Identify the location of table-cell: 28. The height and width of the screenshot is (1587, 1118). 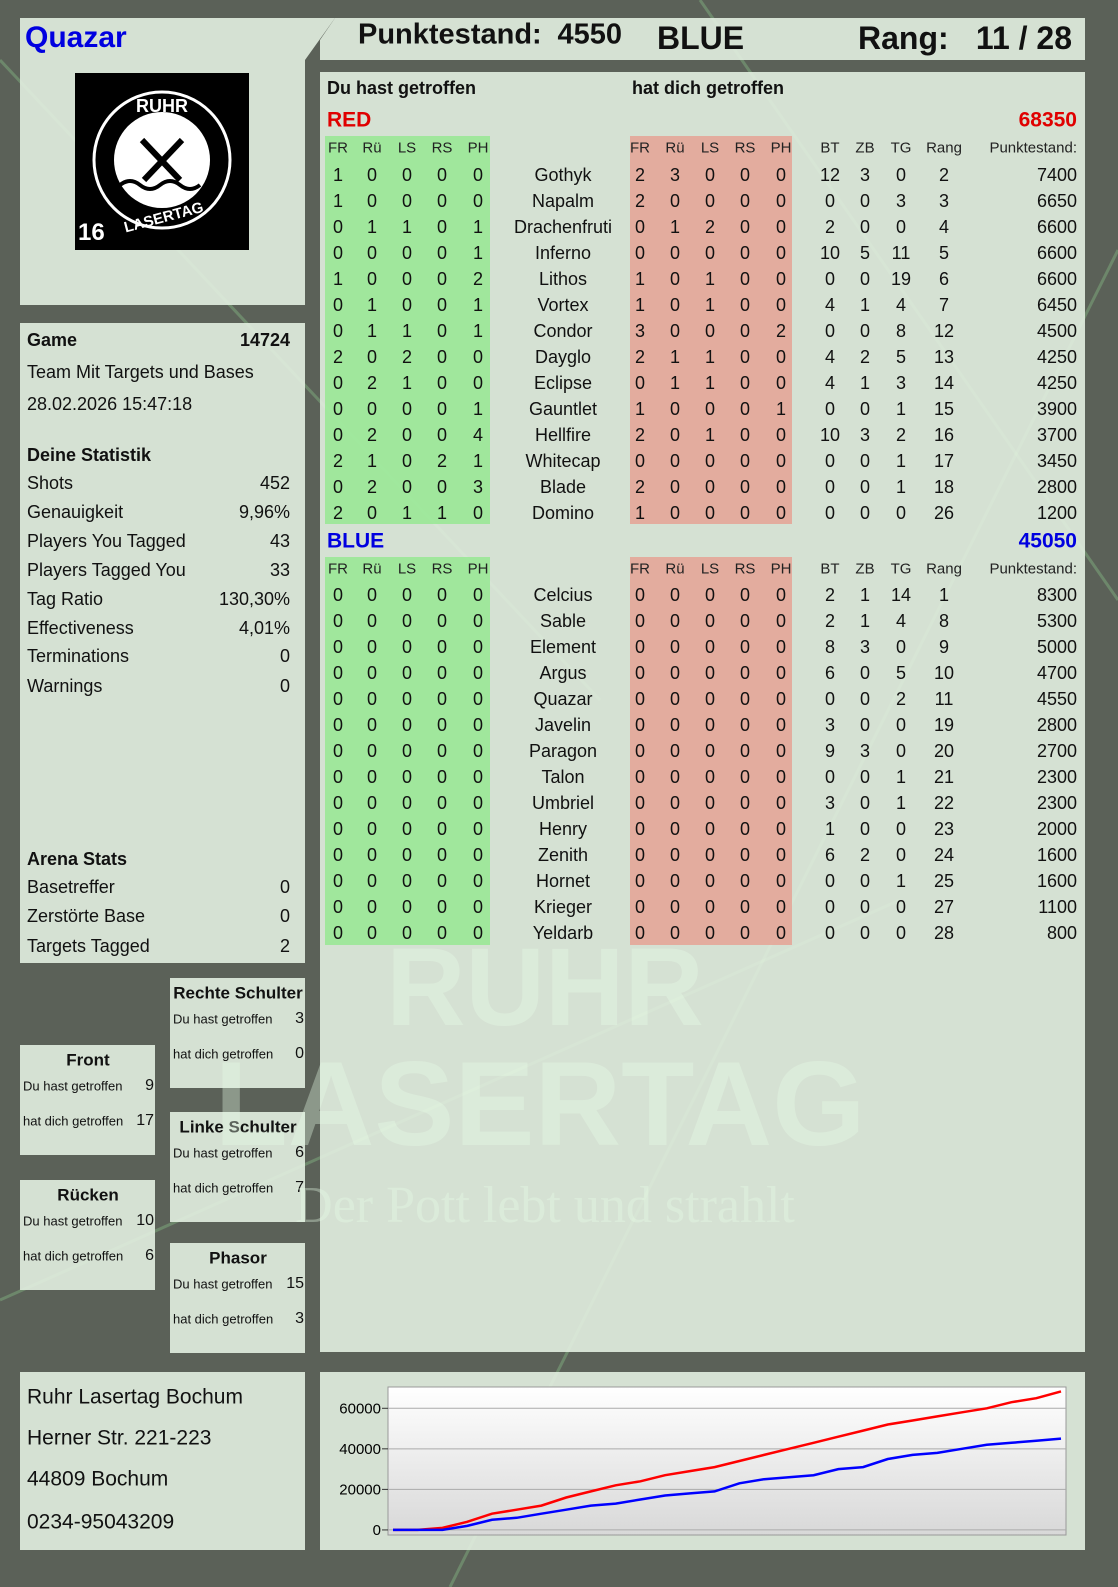
(944, 933).